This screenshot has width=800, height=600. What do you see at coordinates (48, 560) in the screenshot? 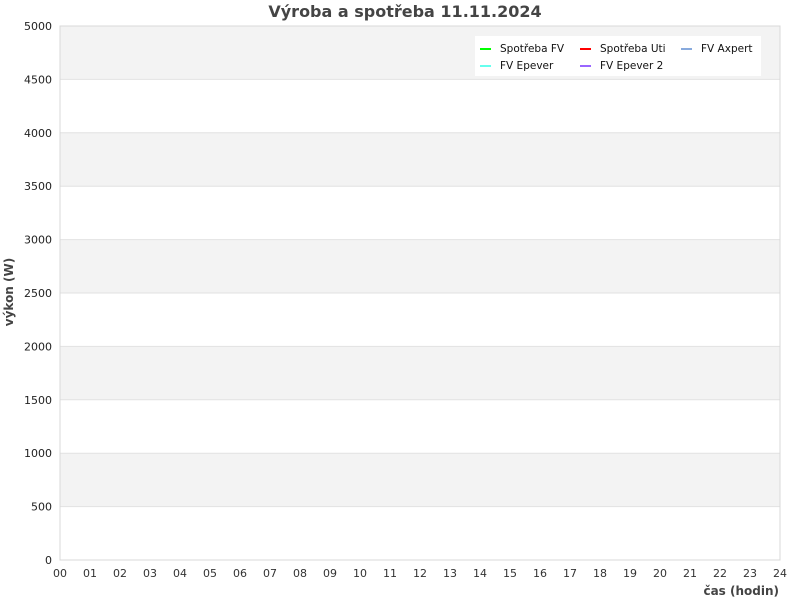
I see `y-tick-label: 0` at bounding box center [48, 560].